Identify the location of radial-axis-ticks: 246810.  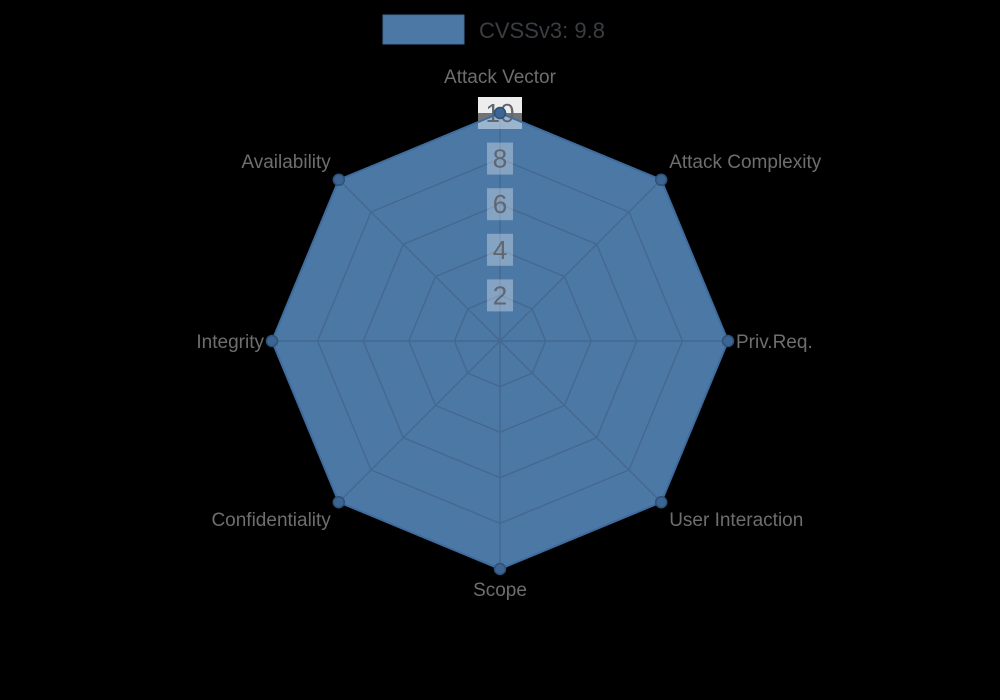
(500, 204).